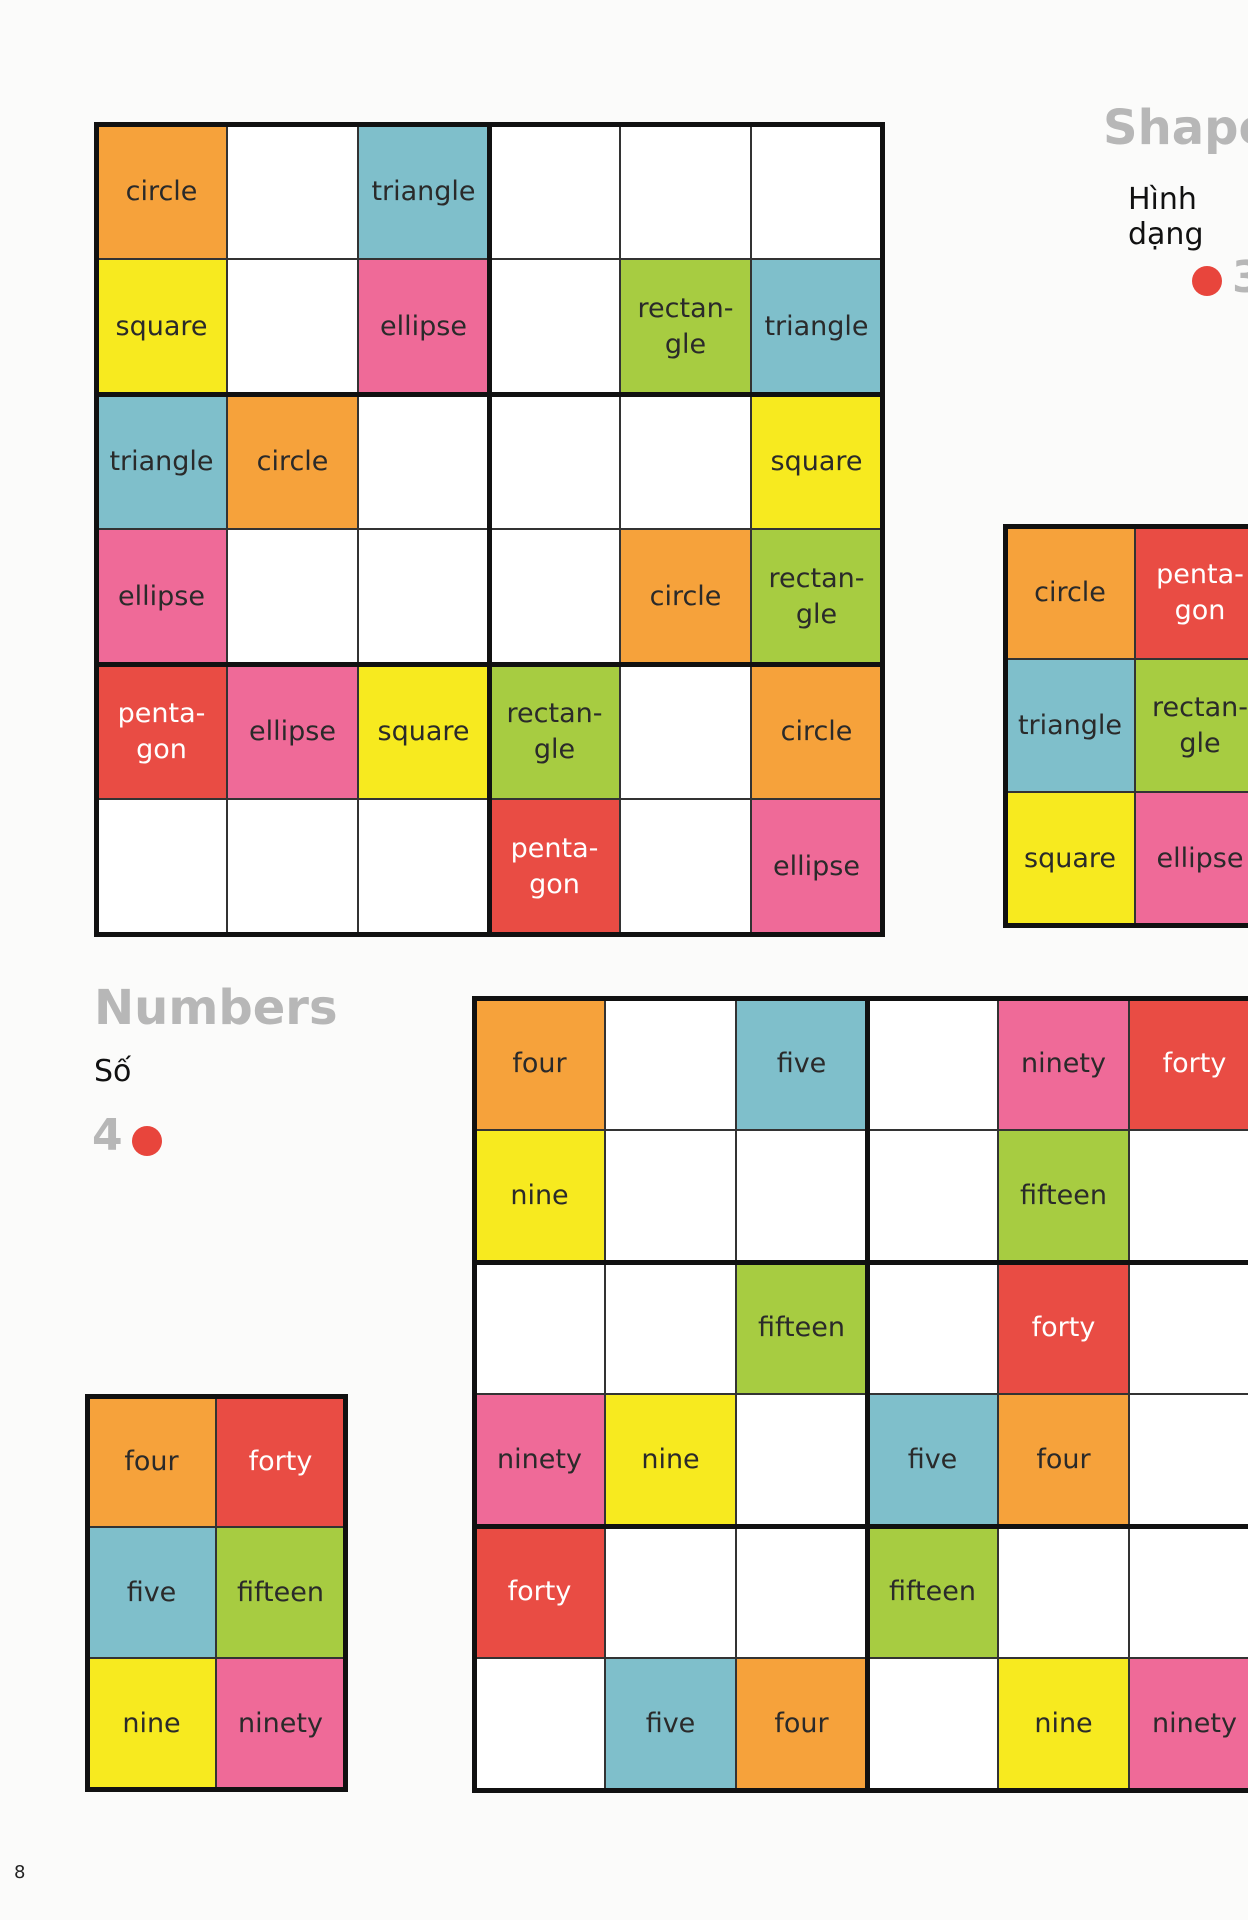 The height and width of the screenshot is (1920, 1248). What do you see at coordinates (216, 1008) in the screenshot?
I see `section-title: Numbers` at bounding box center [216, 1008].